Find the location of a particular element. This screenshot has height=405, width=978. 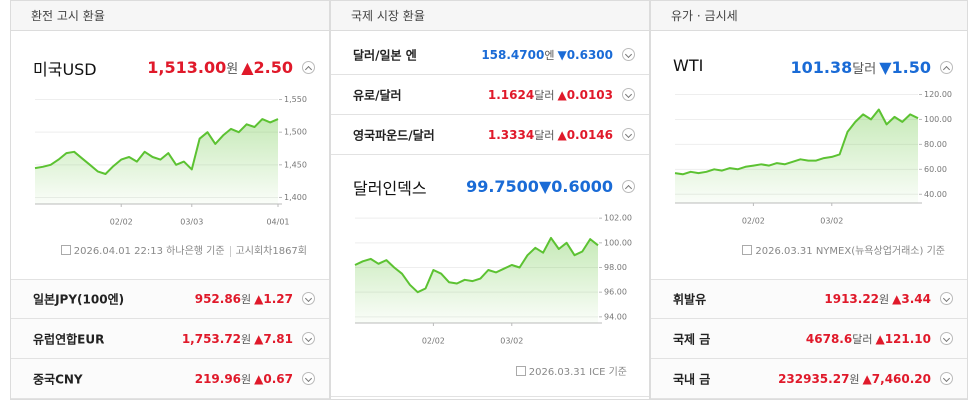

panel-title: 환전 고시 환율 is located at coordinates (170, 16).